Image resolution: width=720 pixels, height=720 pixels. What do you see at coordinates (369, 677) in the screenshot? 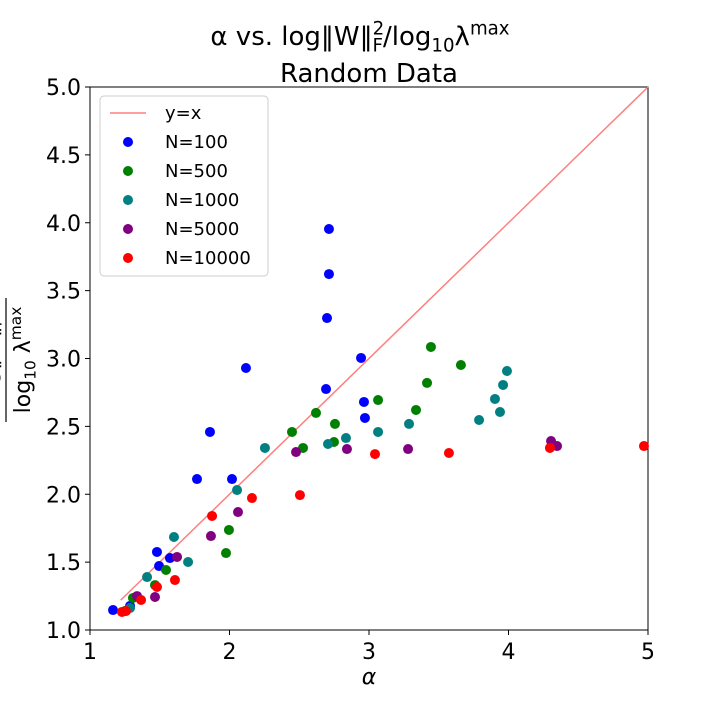
I see `x-axis-label: α` at bounding box center [369, 677].